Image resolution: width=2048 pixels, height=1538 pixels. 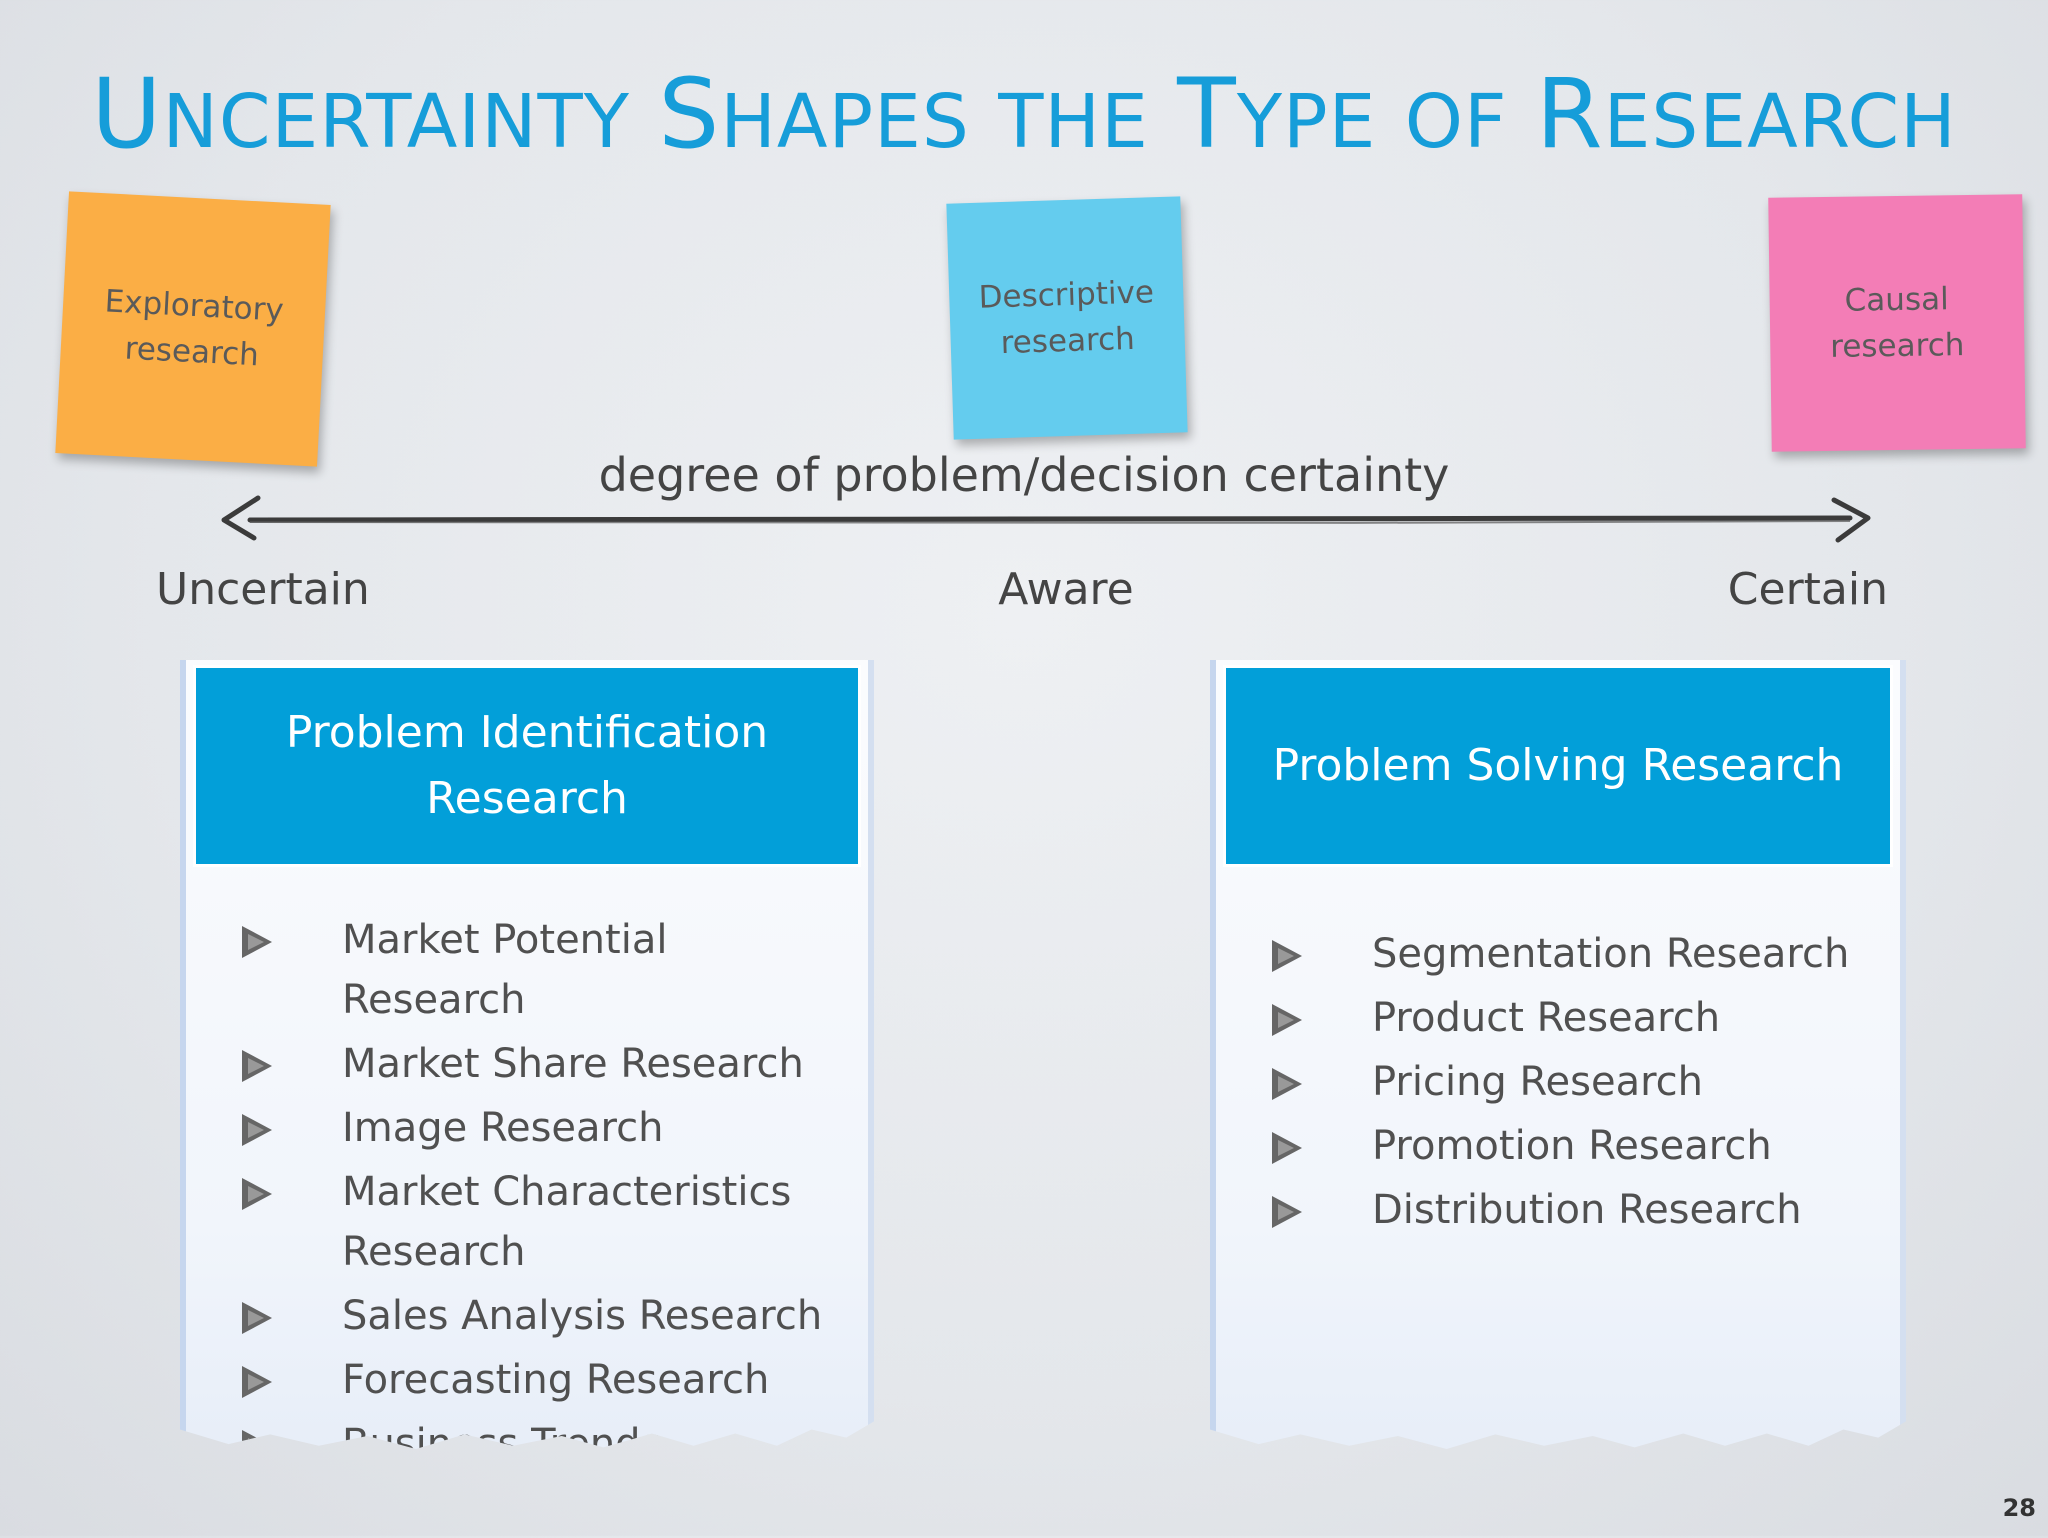 I want to click on title-word-5: OF, so click(x=1456, y=122).